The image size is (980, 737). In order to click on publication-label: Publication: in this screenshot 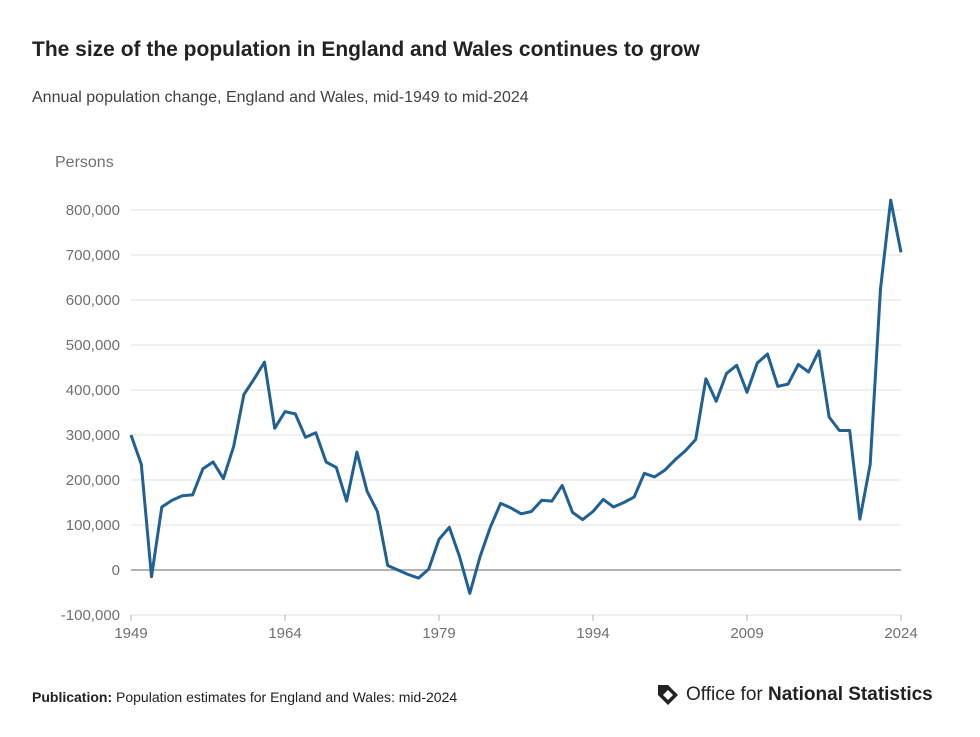, I will do `click(72, 697)`.